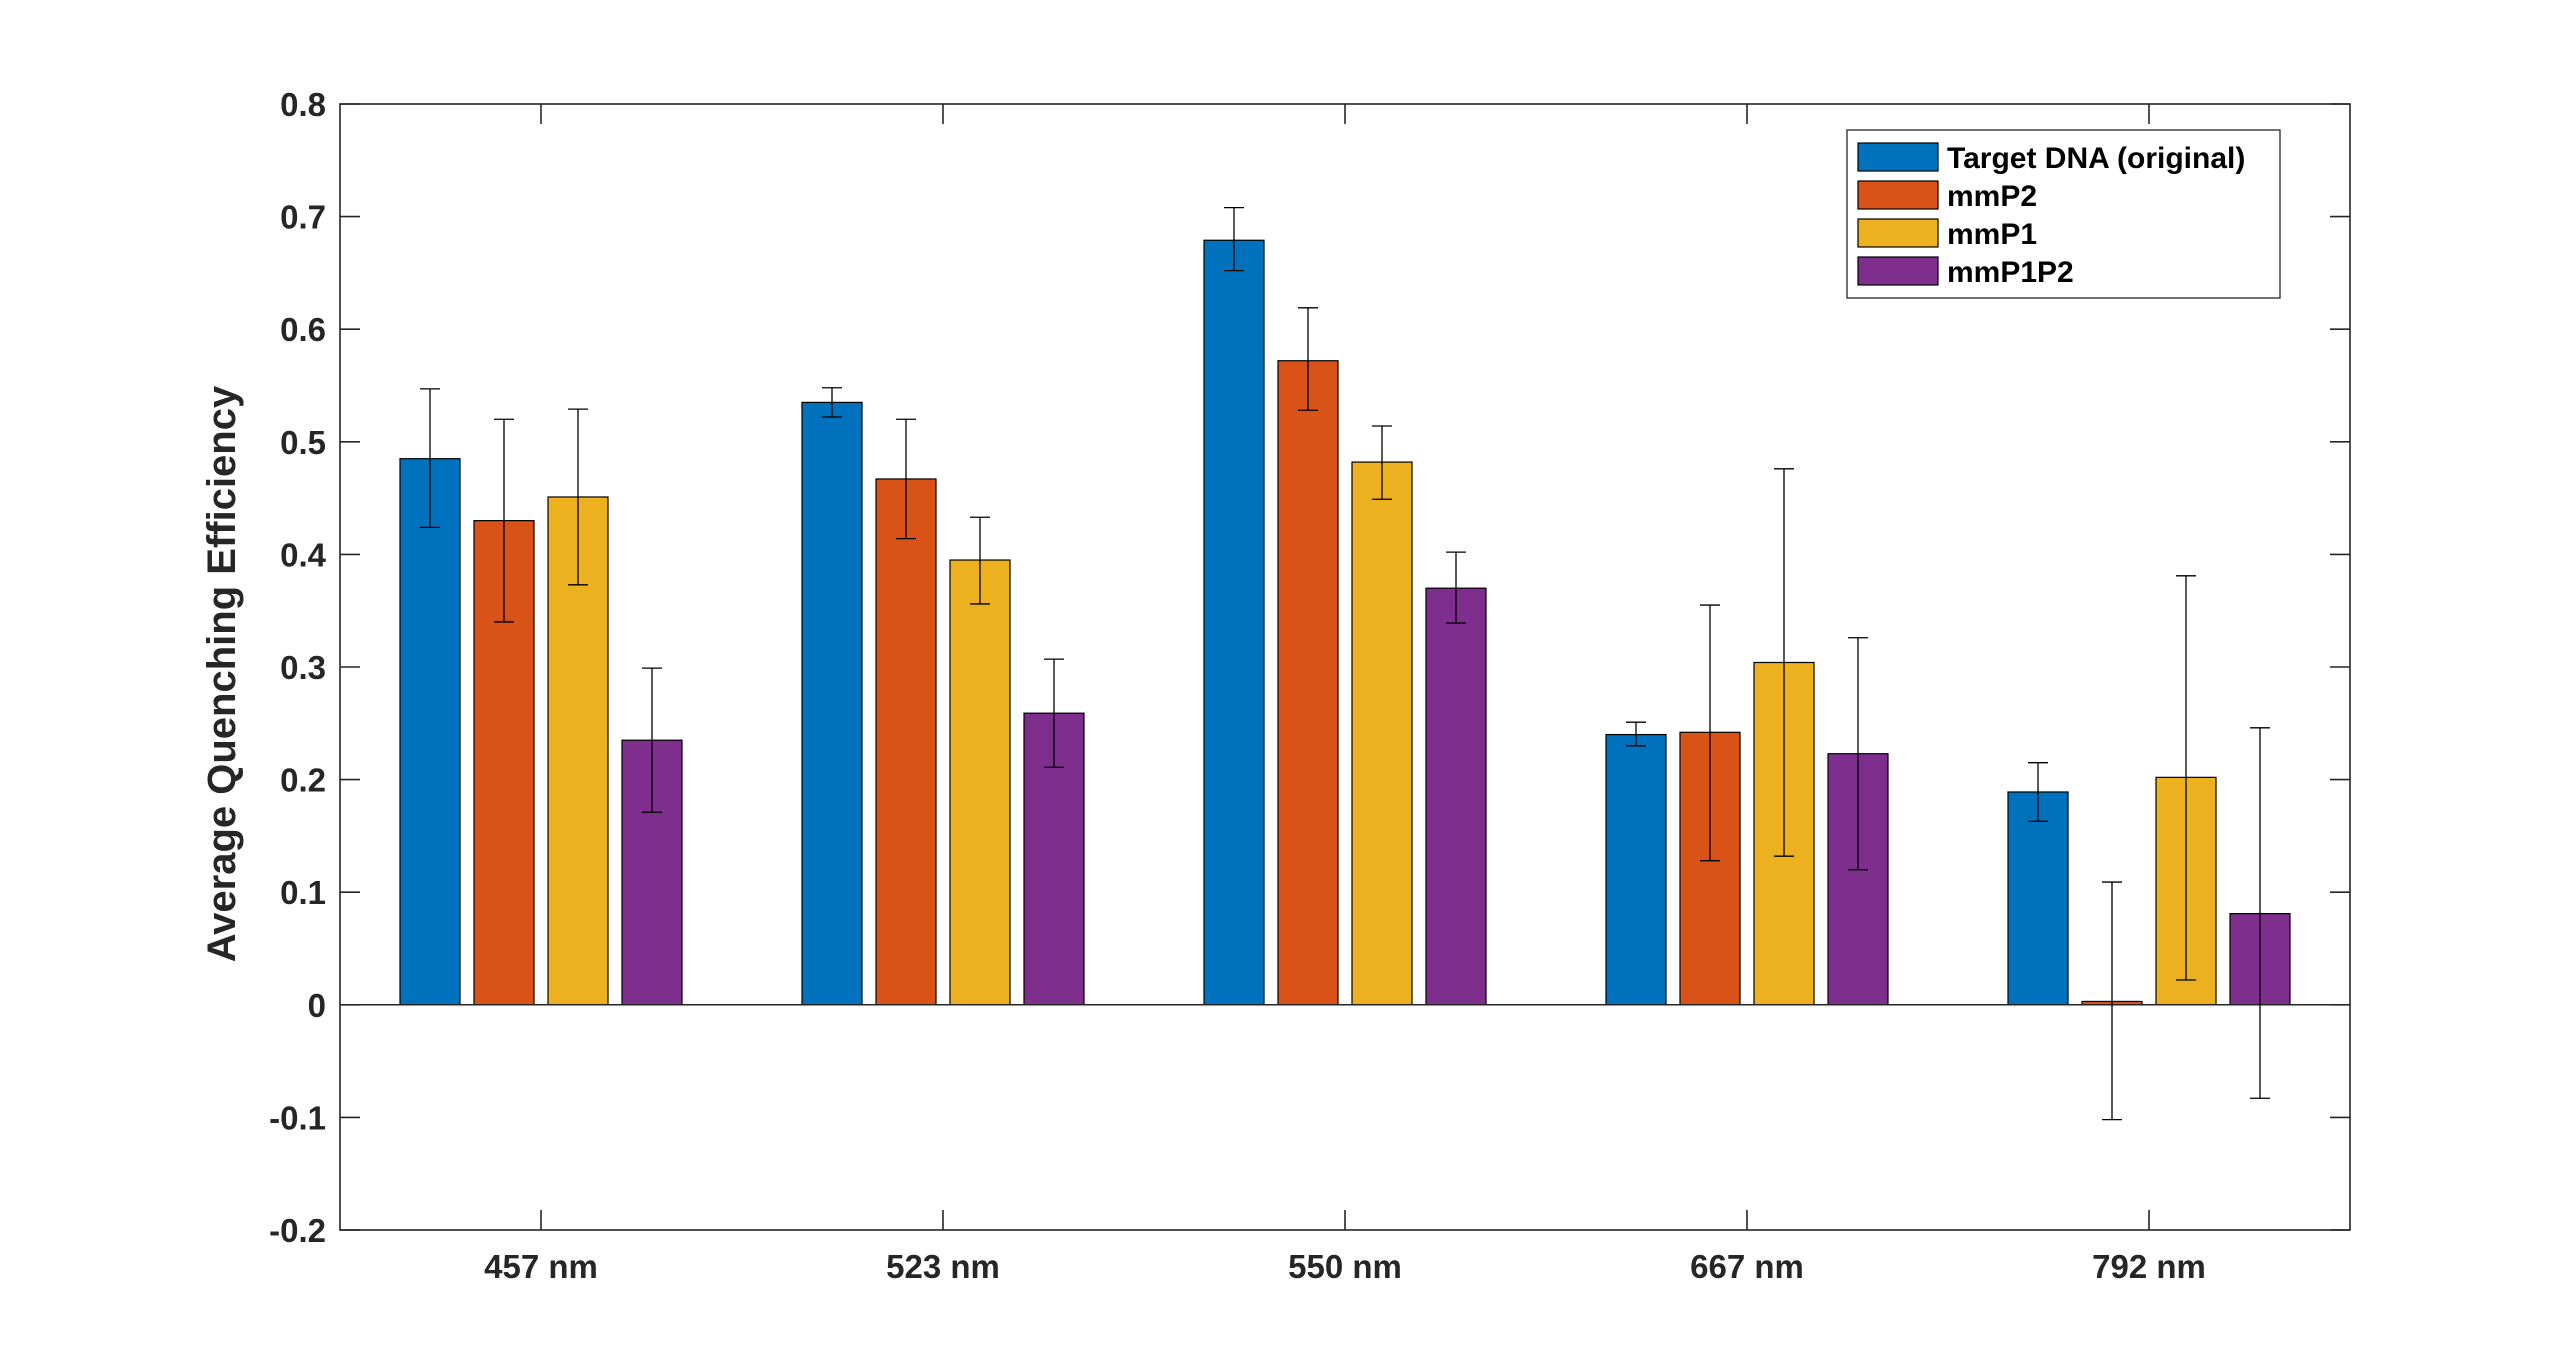 The height and width of the screenshot is (1364, 2560). What do you see at coordinates (652, 740) in the screenshot?
I see `error-bar-mmp1p2-457-nm` at bounding box center [652, 740].